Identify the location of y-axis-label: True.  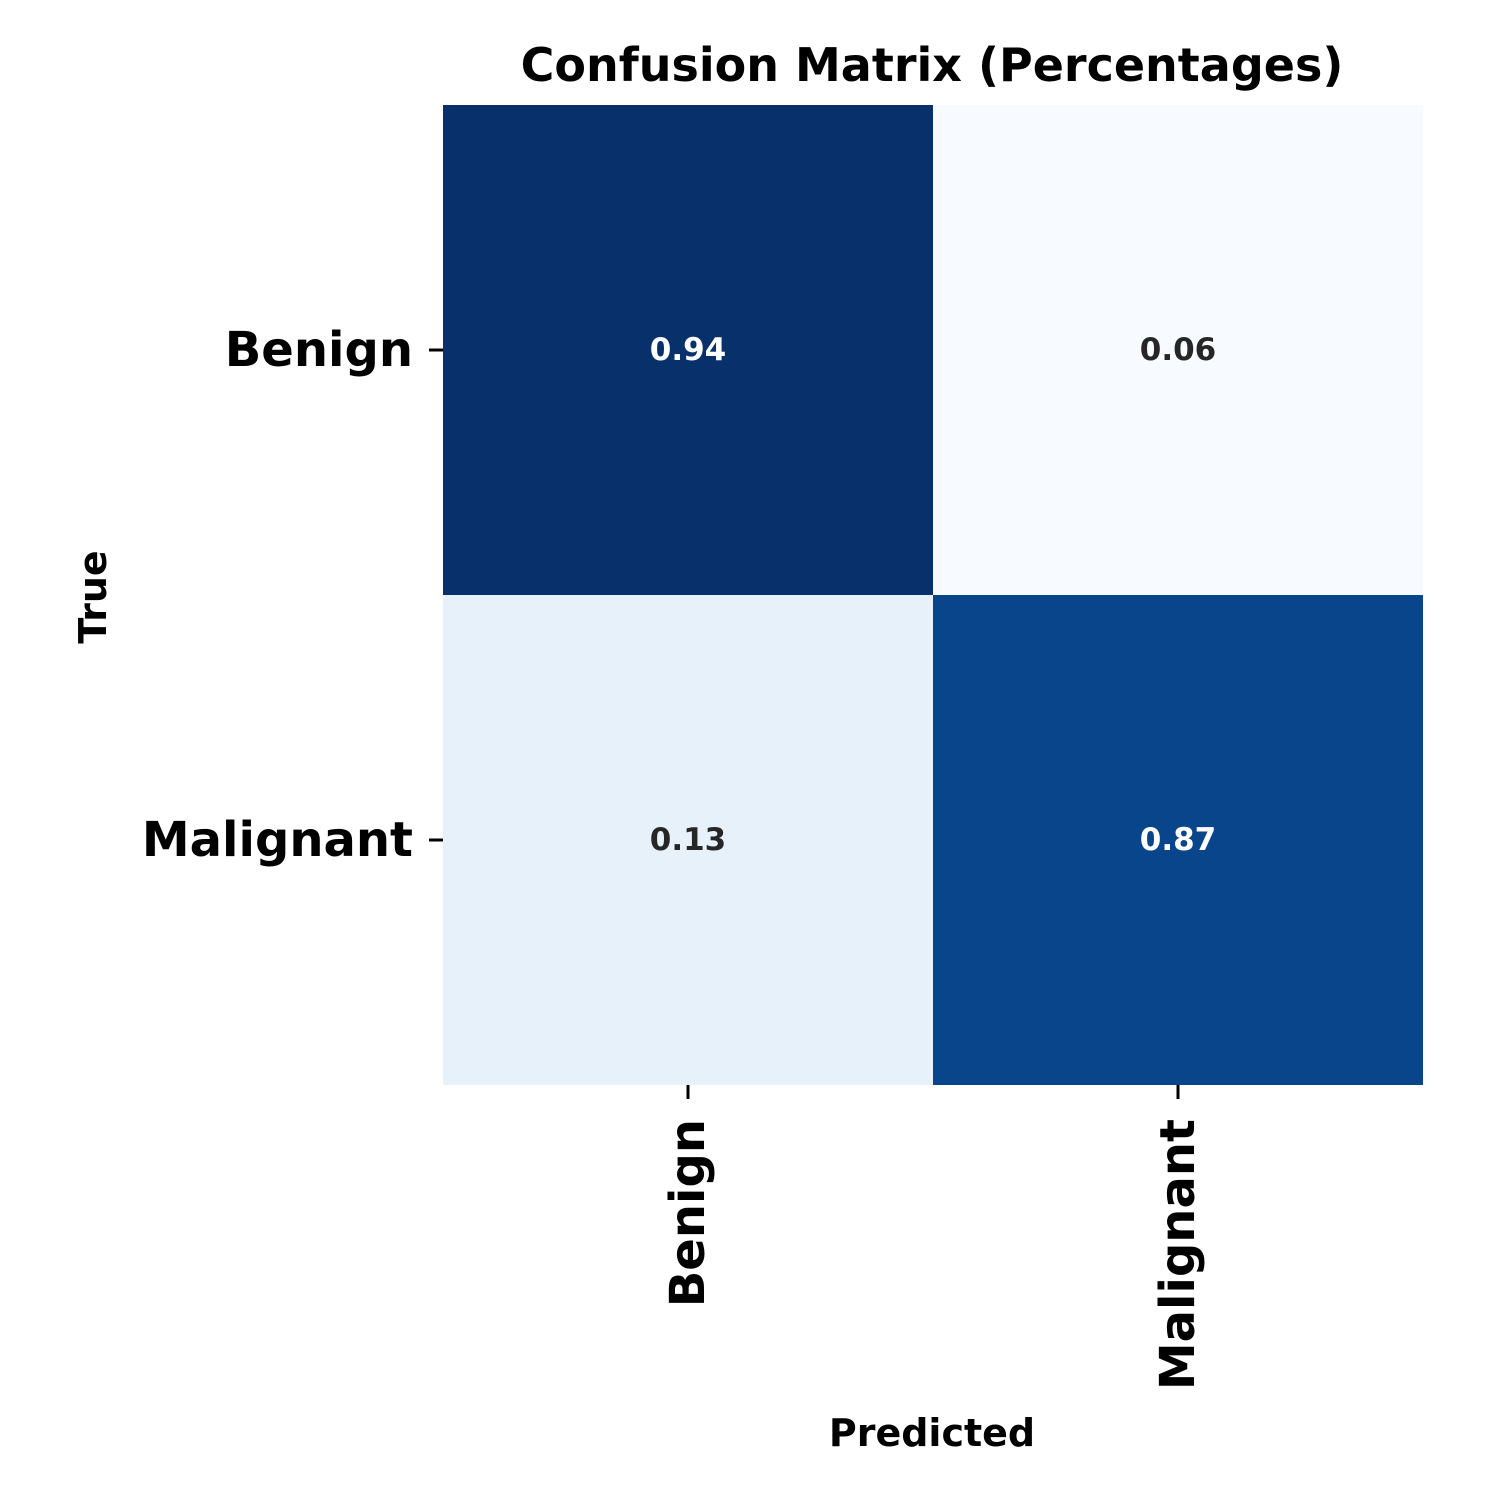
(93, 596).